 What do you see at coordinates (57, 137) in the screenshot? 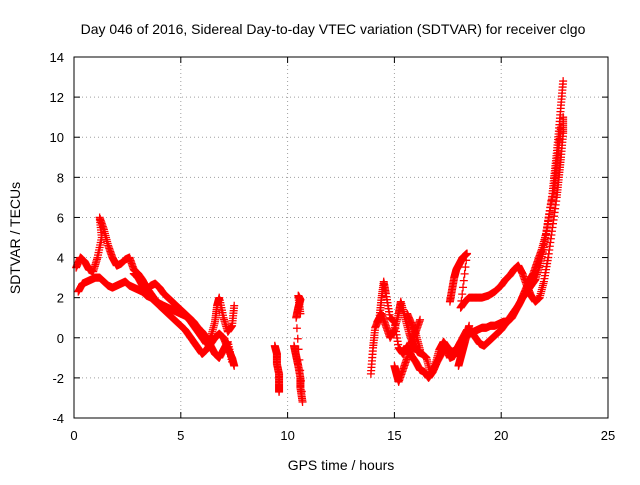
I see `y-tick-label: 10` at bounding box center [57, 137].